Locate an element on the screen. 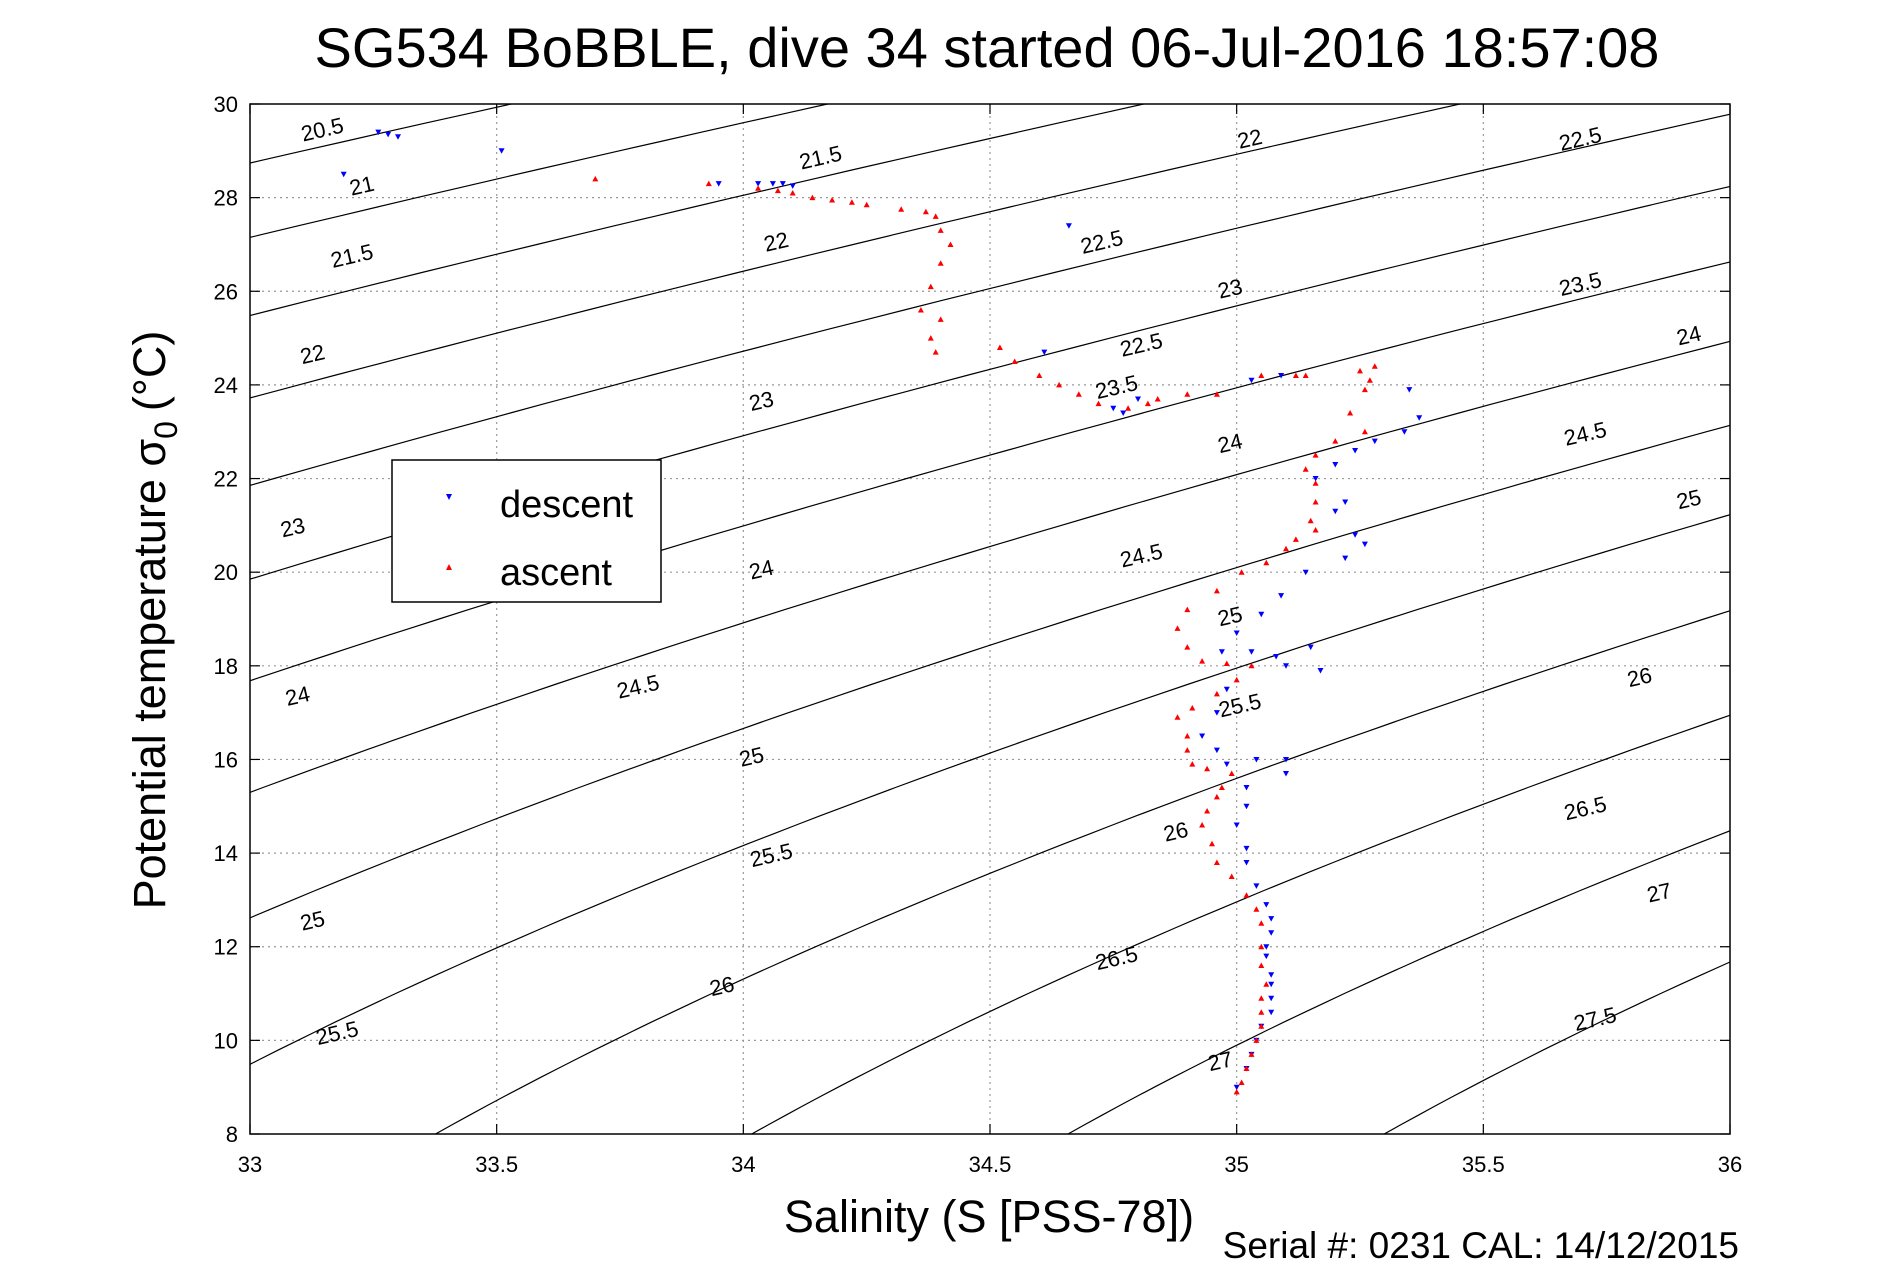  contour-label: 24 is located at coordinates (1688, 336).